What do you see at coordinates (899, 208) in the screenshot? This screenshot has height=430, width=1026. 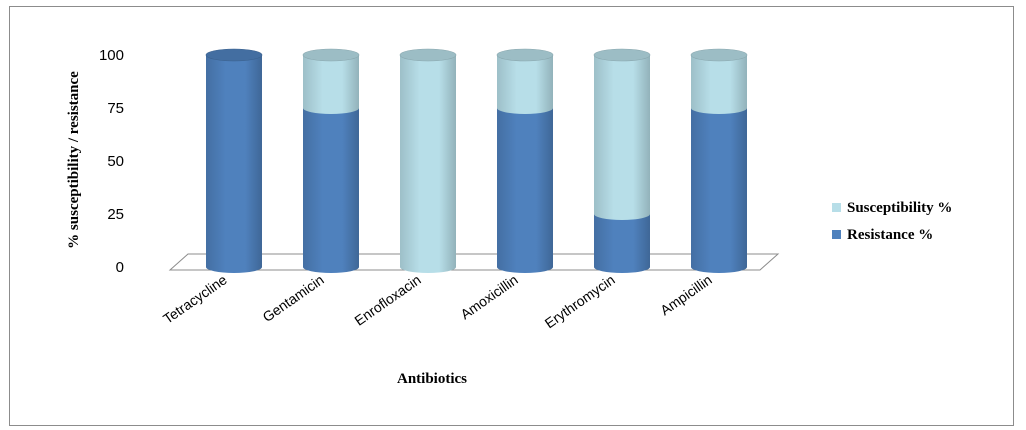 I see `legend-label: Susceptibility %` at bounding box center [899, 208].